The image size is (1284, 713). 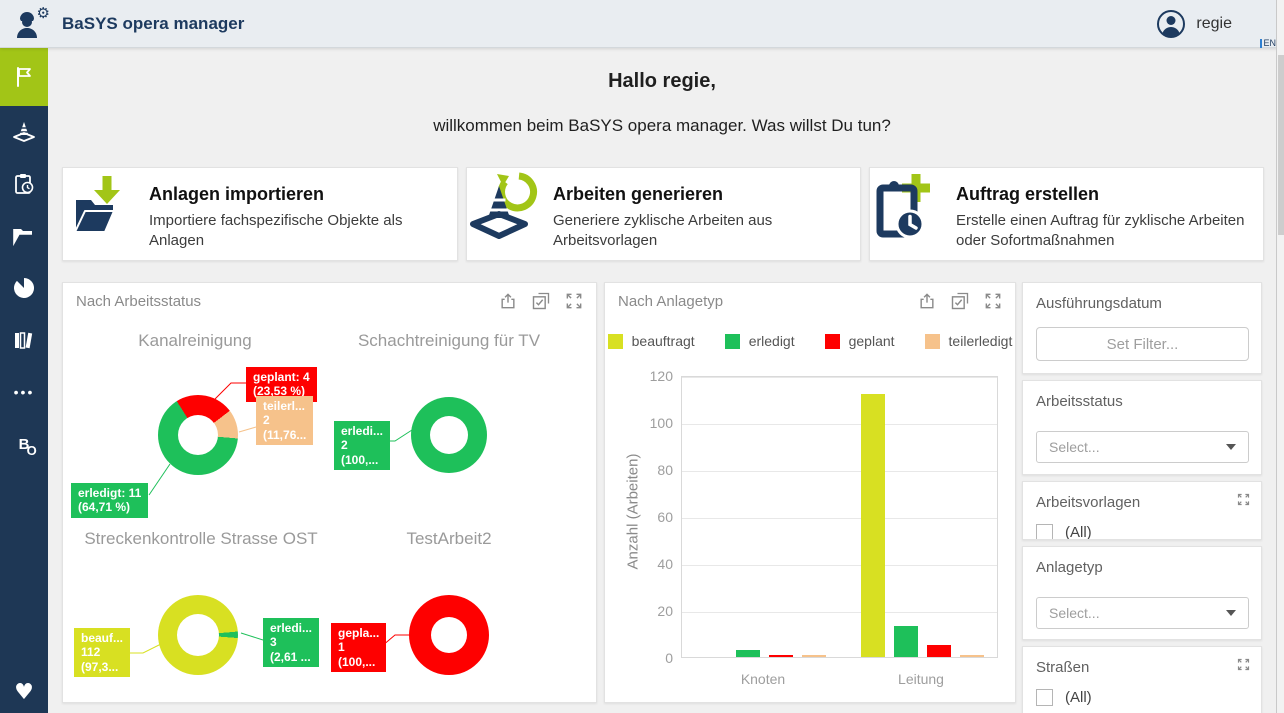 What do you see at coordinates (24, 692) in the screenshot?
I see `heart-icon: ♥` at bounding box center [24, 692].